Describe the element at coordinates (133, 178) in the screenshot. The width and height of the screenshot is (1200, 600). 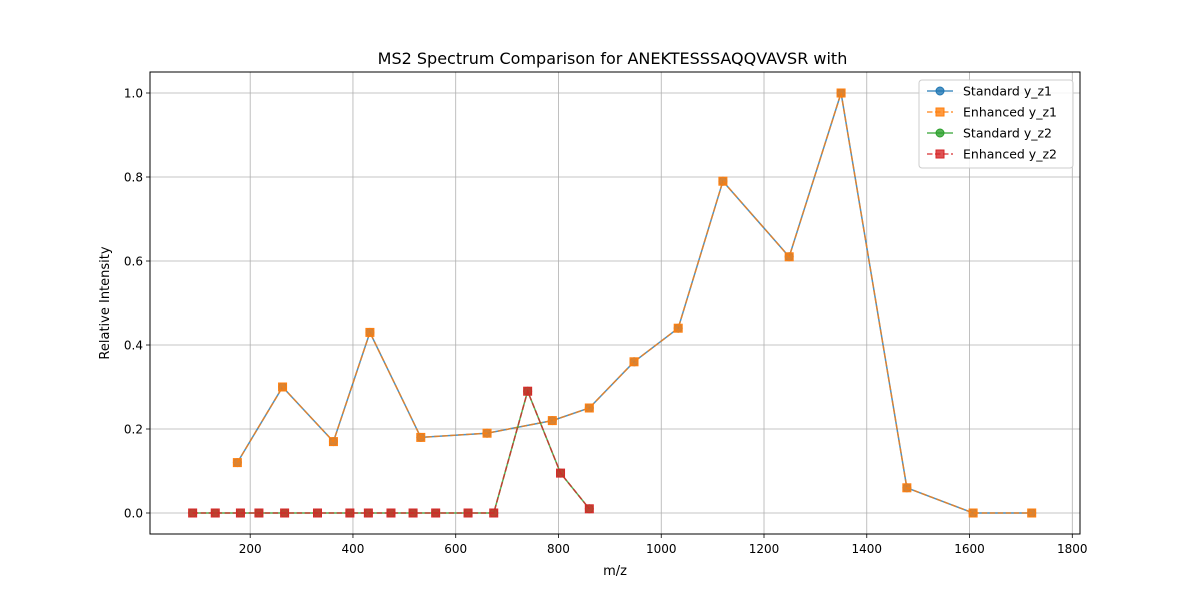
I see `y-tick-label: 0.8` at that location.